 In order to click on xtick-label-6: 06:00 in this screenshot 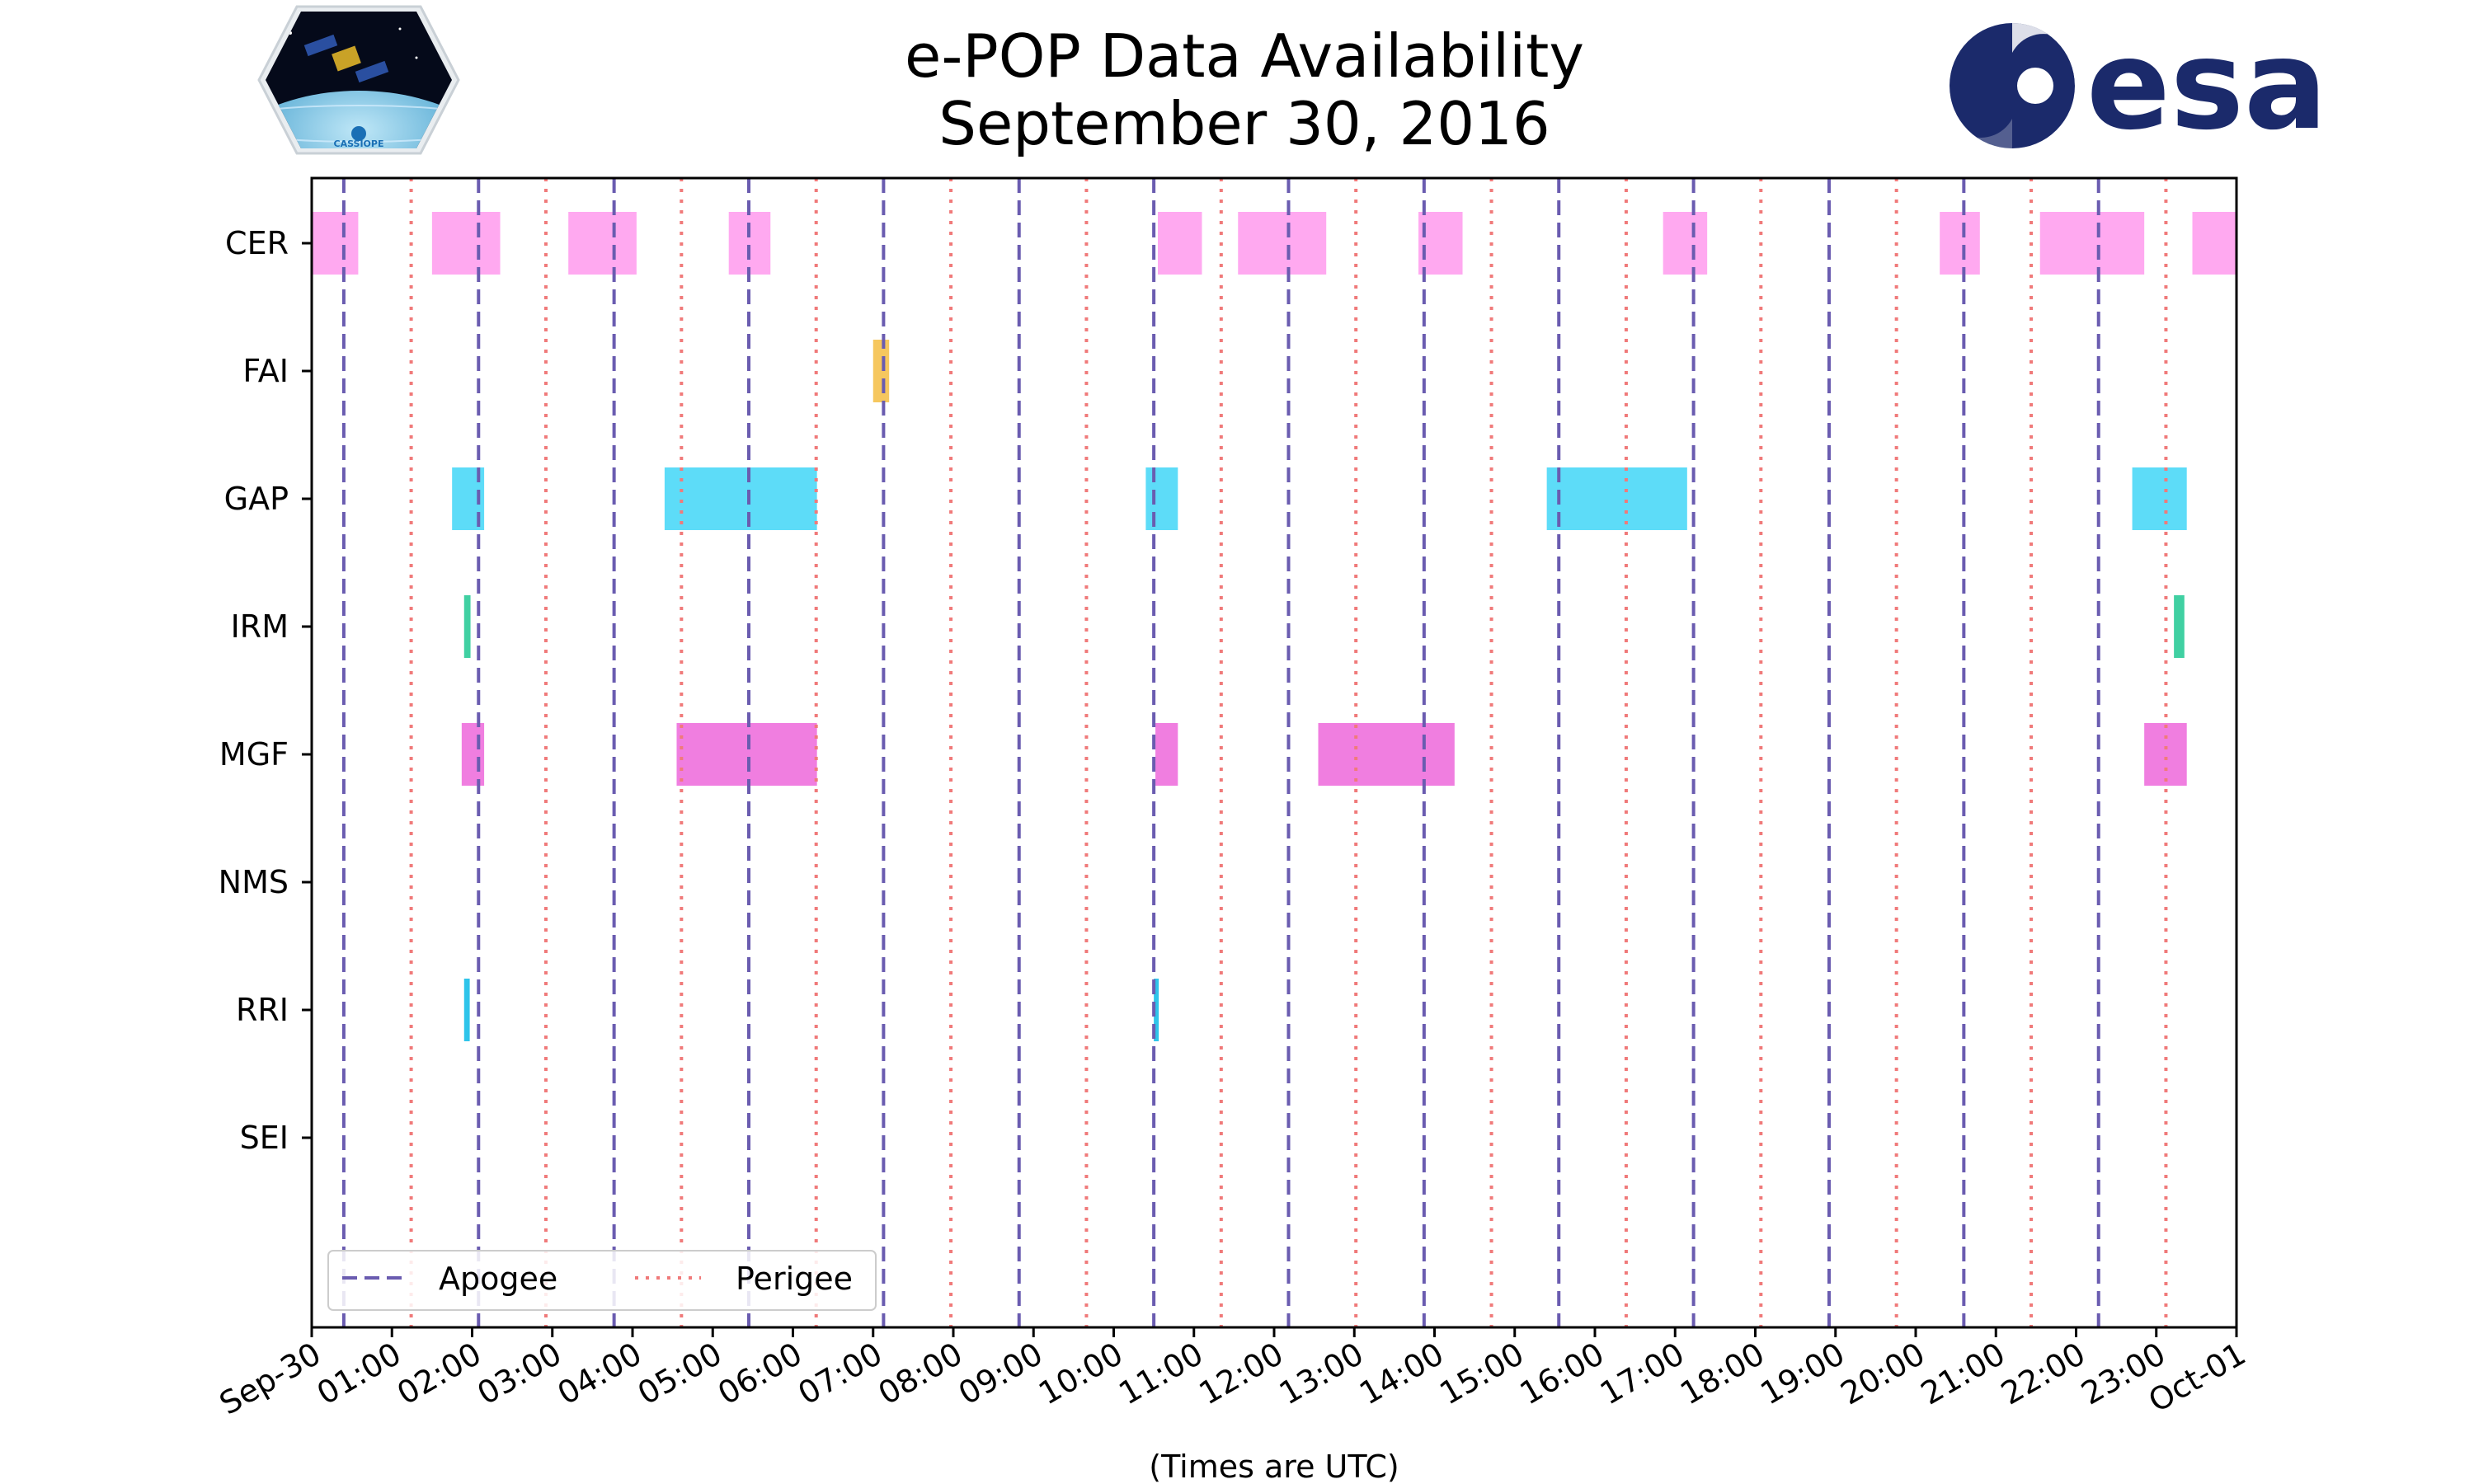, I will do `click(760, 1374)`.